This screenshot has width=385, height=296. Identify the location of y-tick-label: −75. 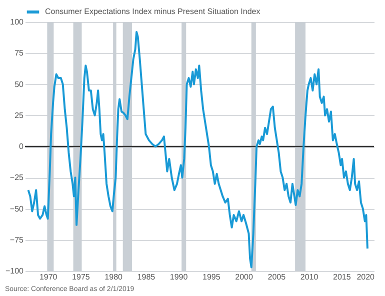
(17, 239).